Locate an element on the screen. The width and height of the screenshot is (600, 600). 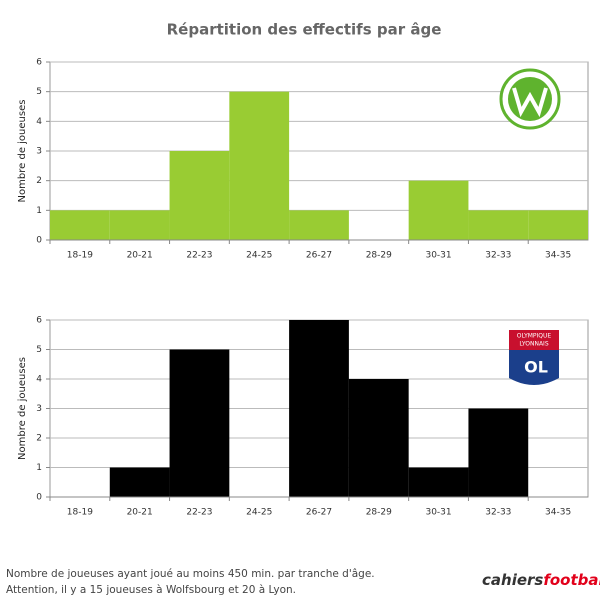
lyon-logo: OLYMPIQUE LYONNAIS OL is located at coordinates (534, 357).